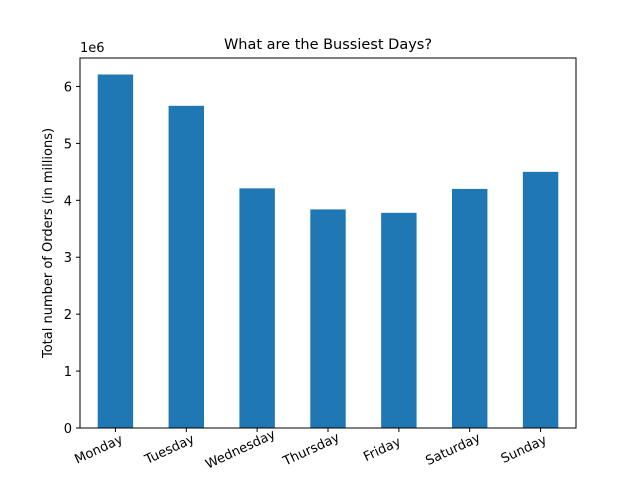  Describe the element at coordinates (257, 308) in the screenshot. I see `bar-wednesday` at that location.